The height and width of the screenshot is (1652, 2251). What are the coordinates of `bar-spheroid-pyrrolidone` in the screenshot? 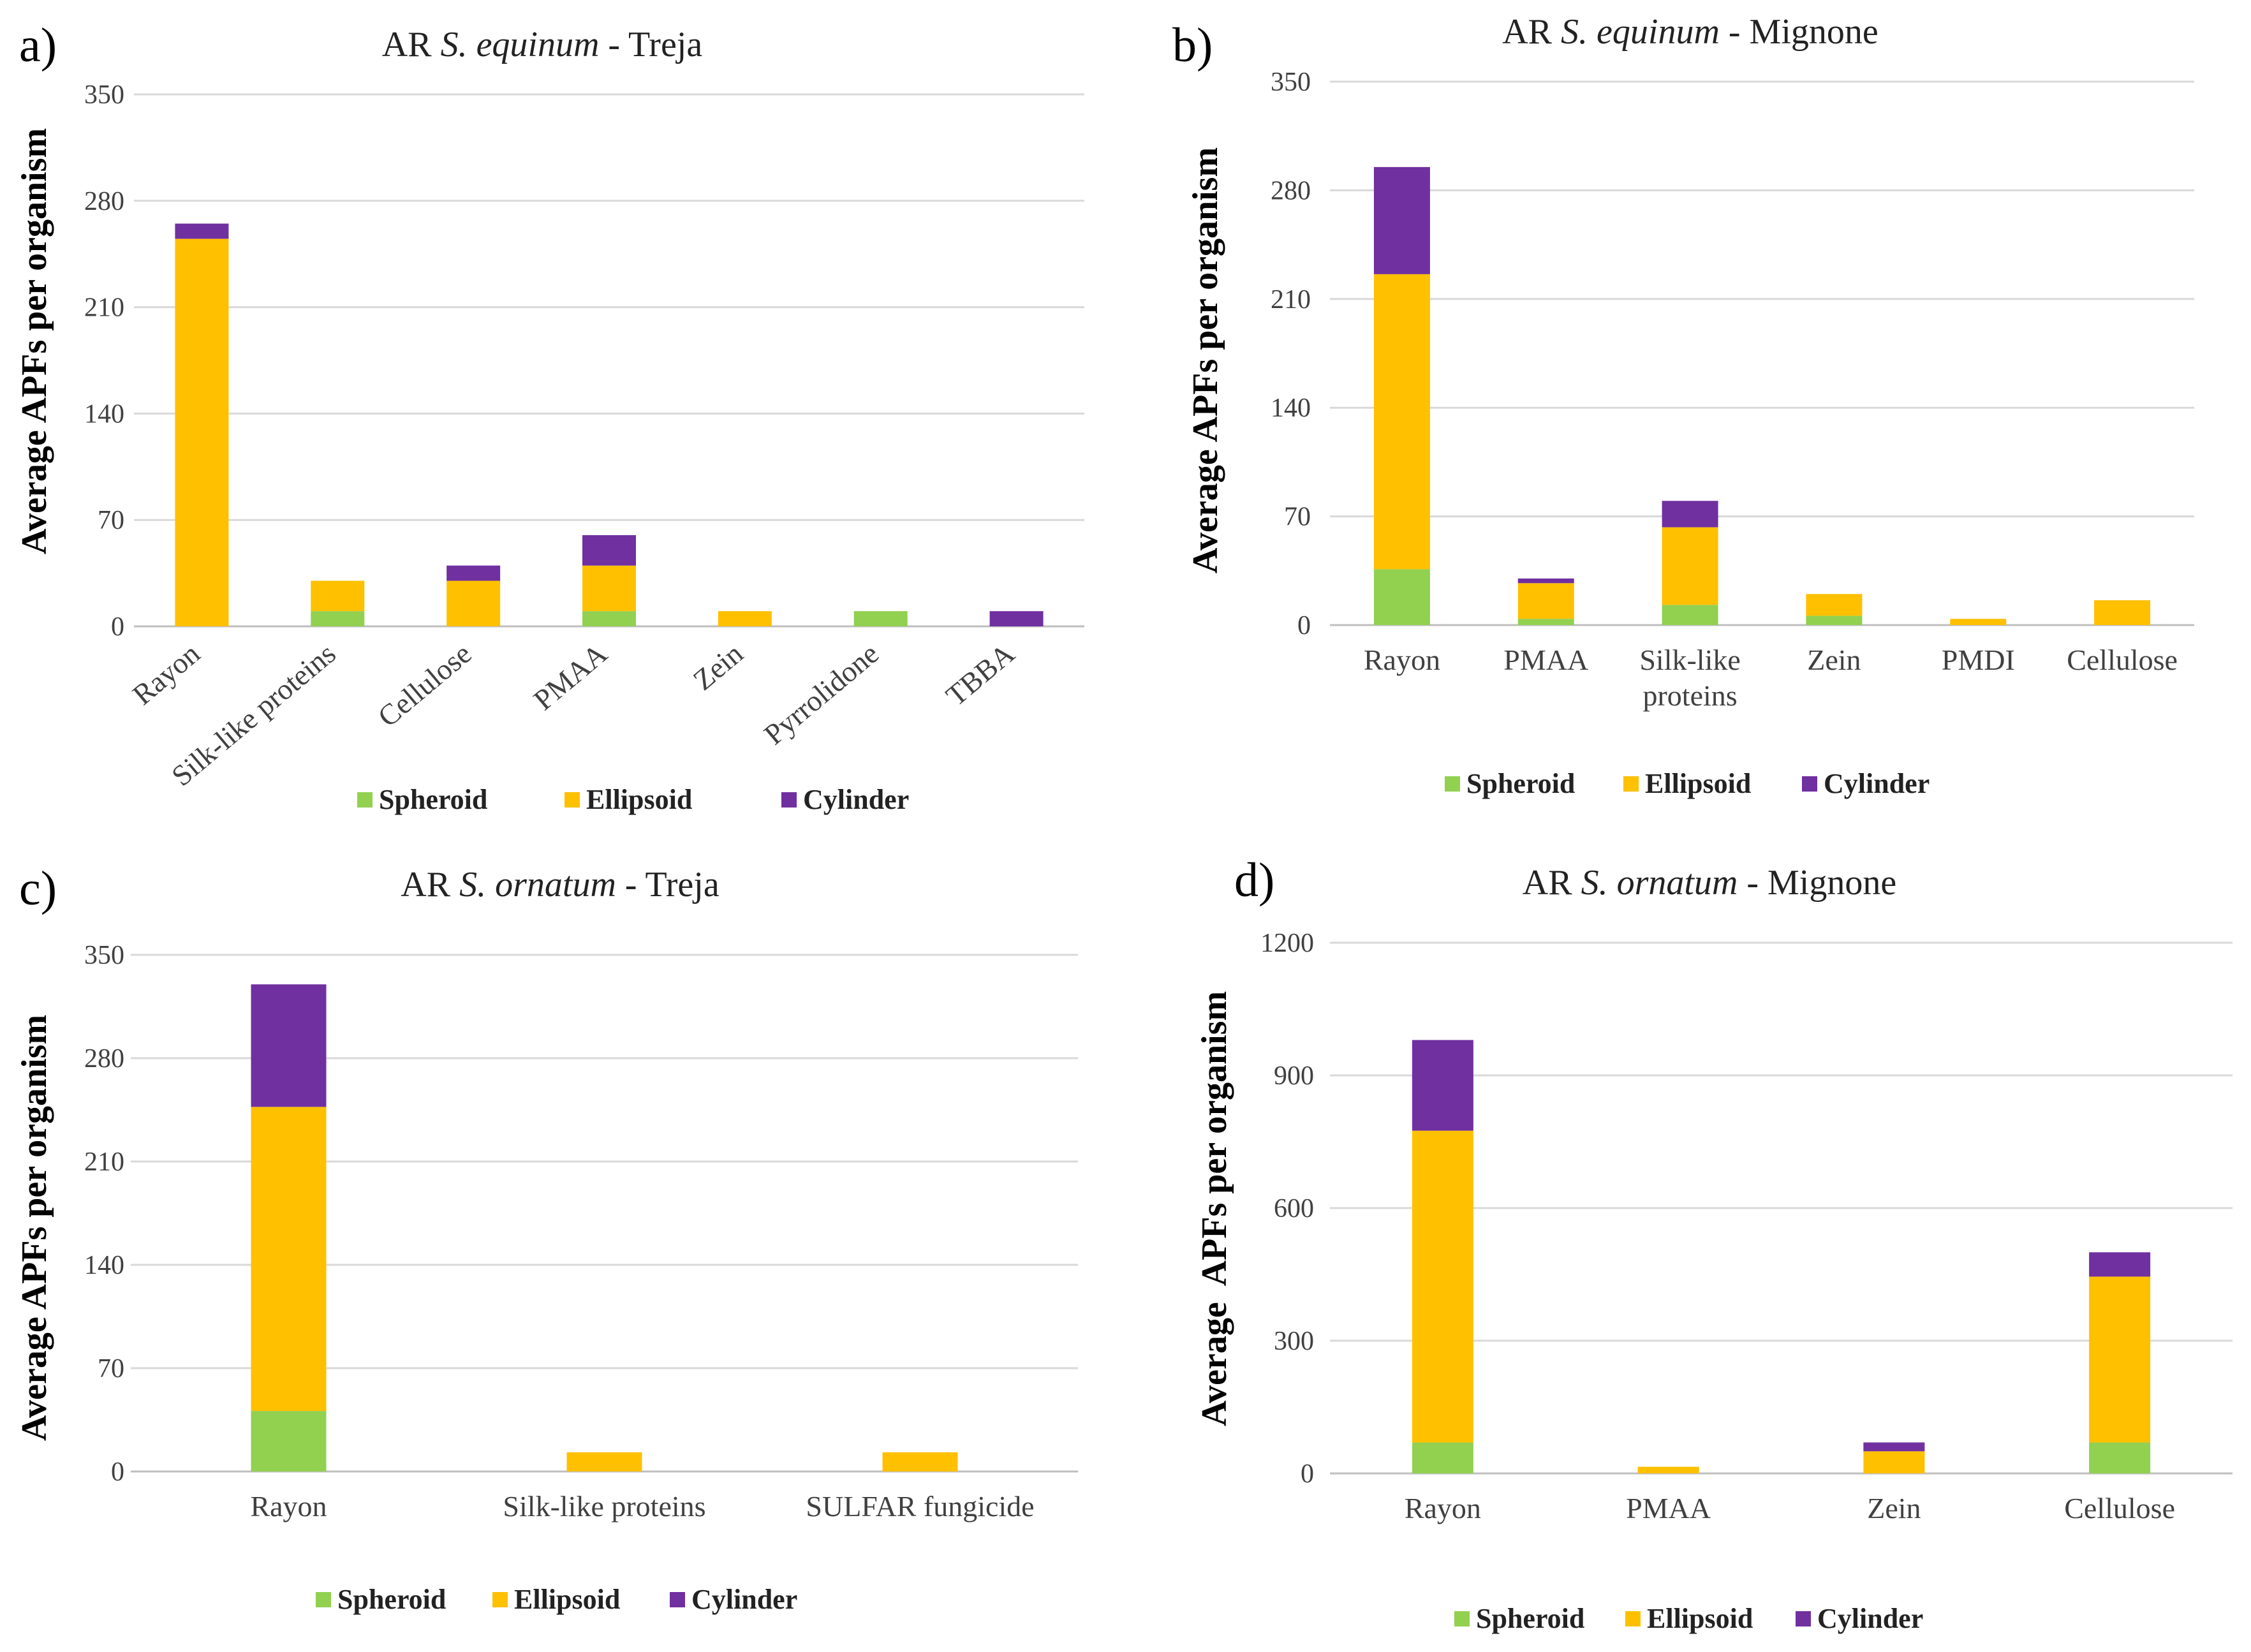 It's located at (880, 618).